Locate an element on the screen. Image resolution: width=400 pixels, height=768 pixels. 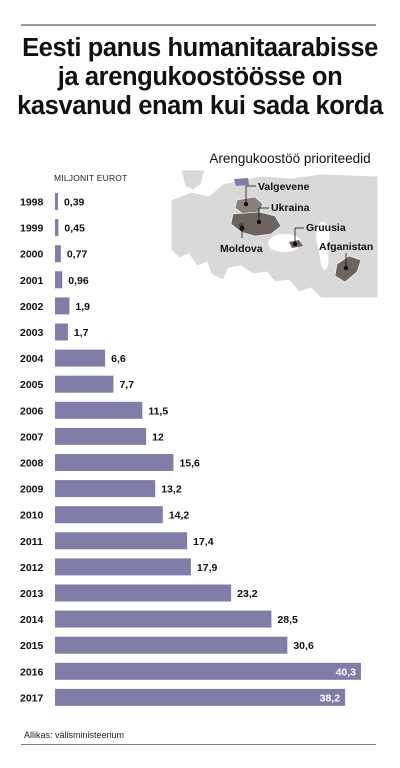
bar-2009 is located at coordinates (105, 489).